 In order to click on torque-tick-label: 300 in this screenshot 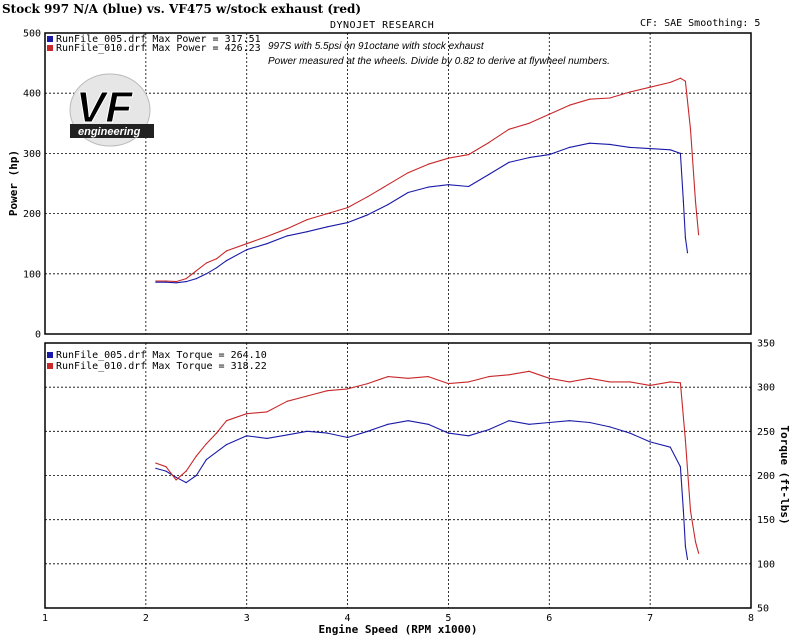, I will do `click(766, 388)`.